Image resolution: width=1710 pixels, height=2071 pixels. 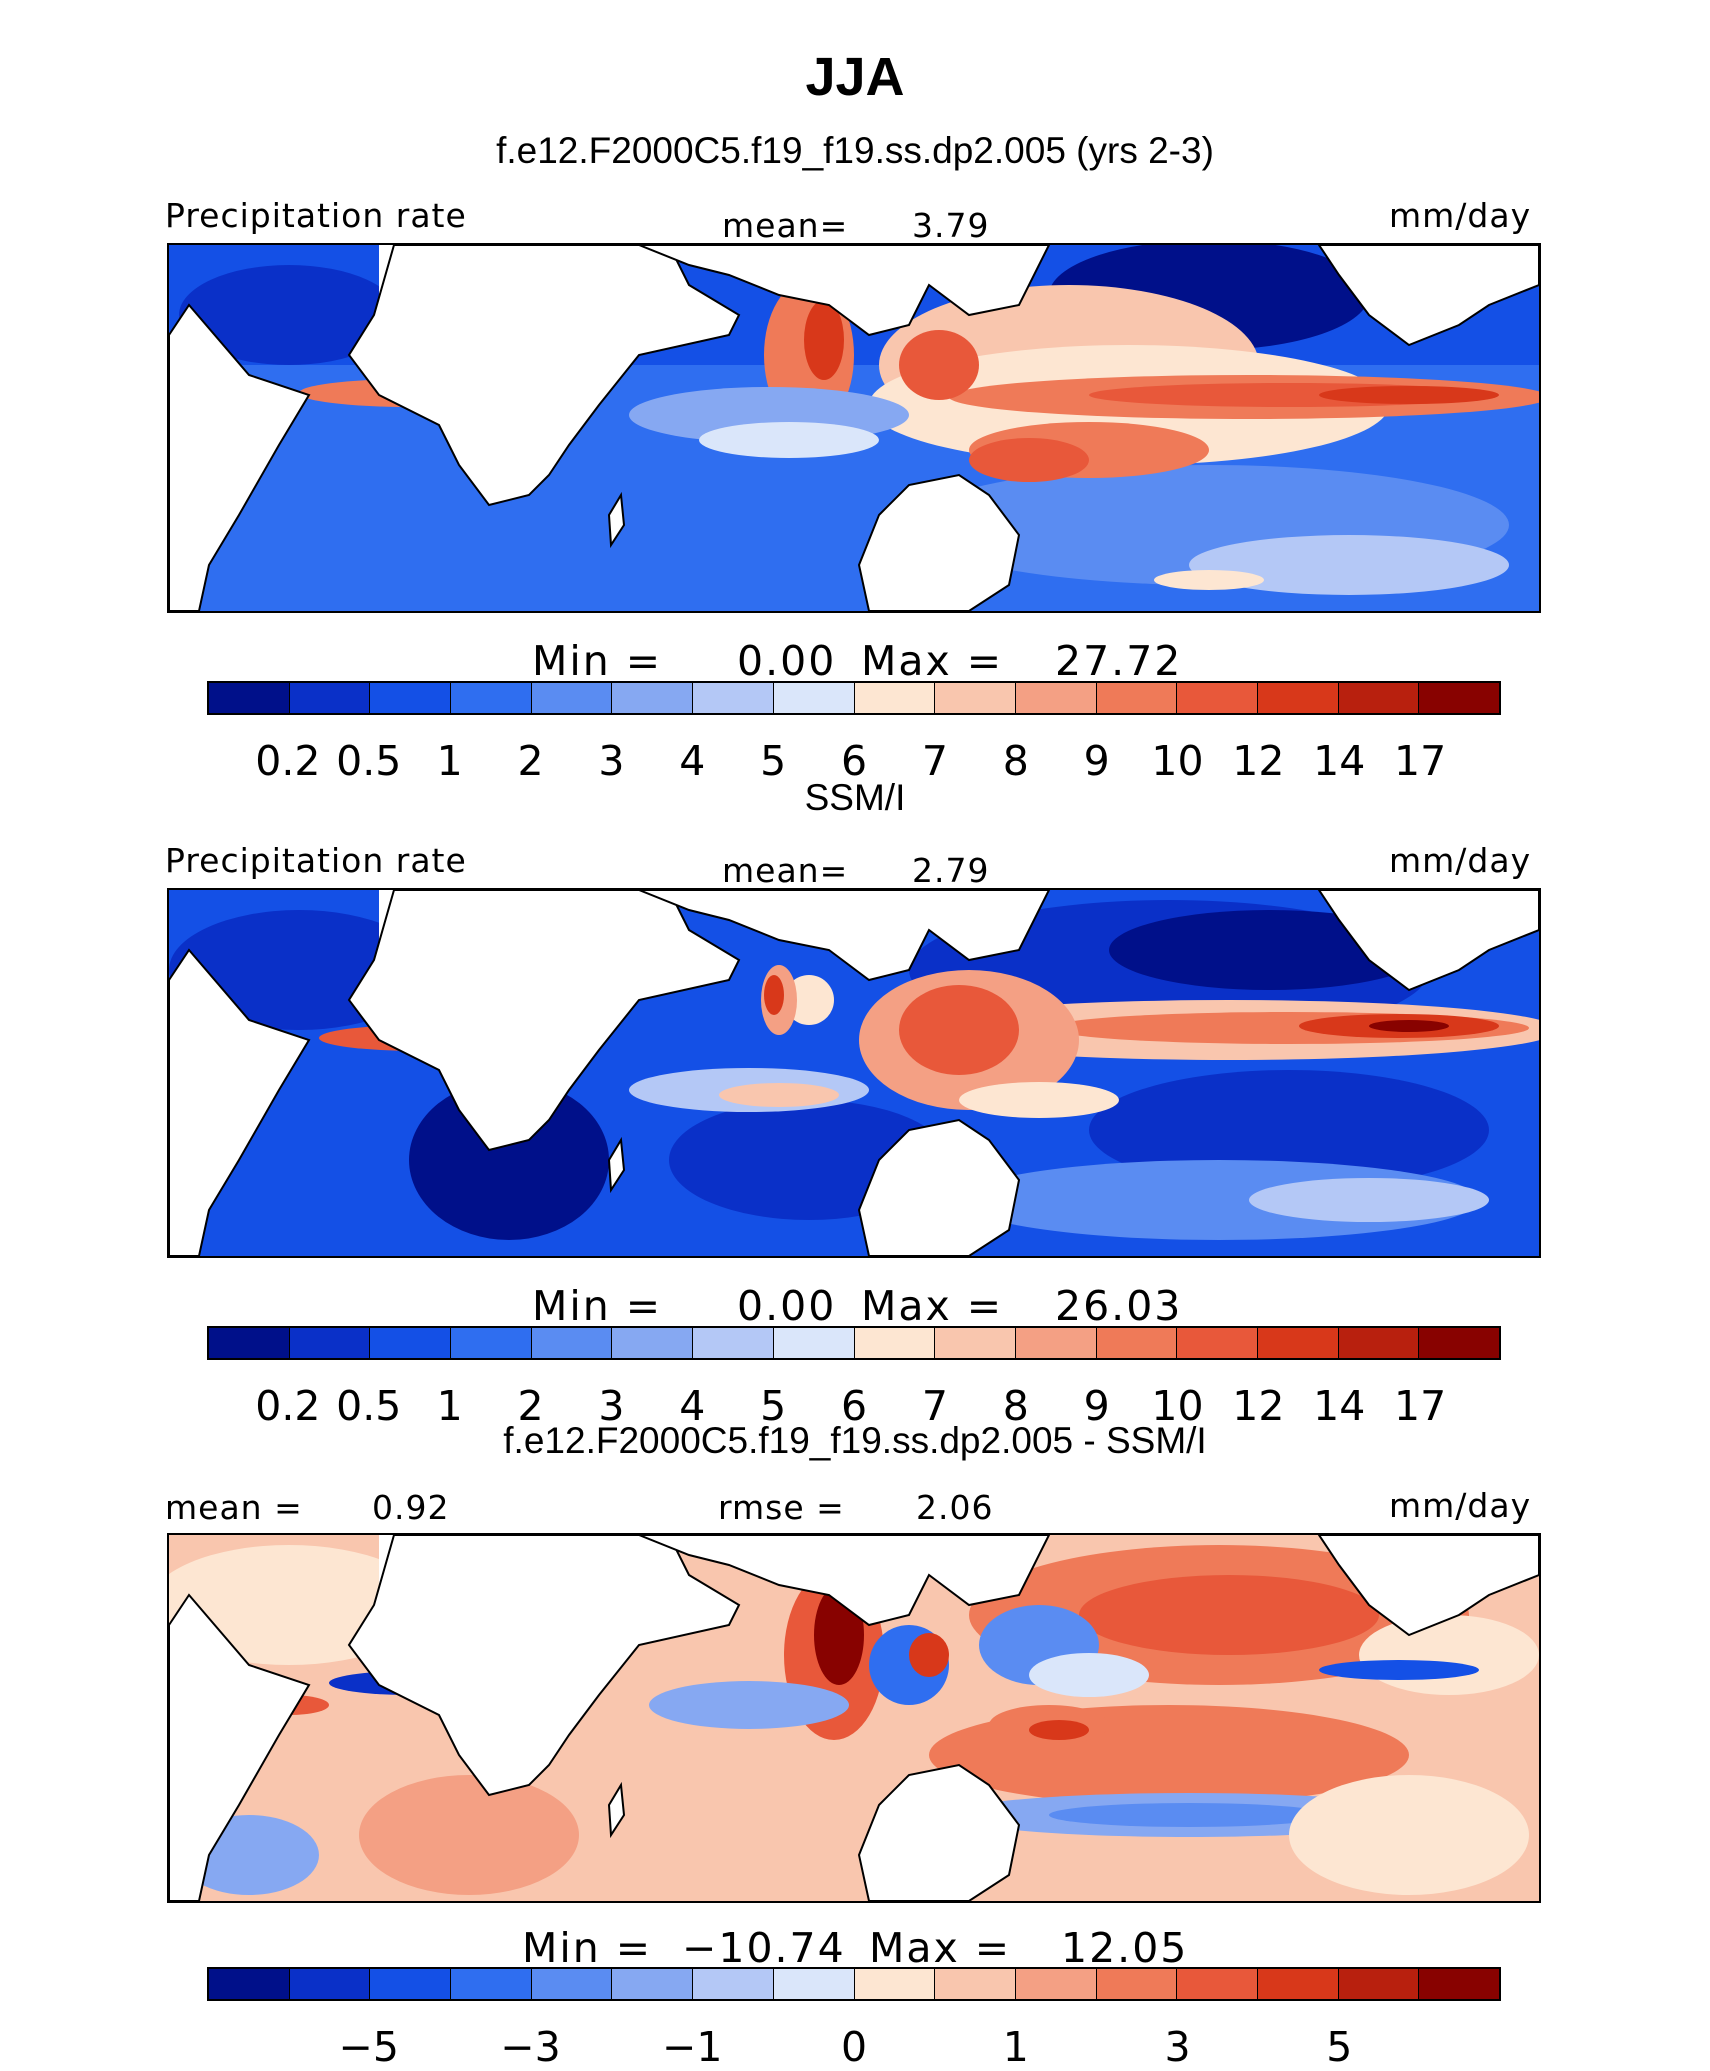 I want to click on panel1-colorbar, so click(x=854, y=698).